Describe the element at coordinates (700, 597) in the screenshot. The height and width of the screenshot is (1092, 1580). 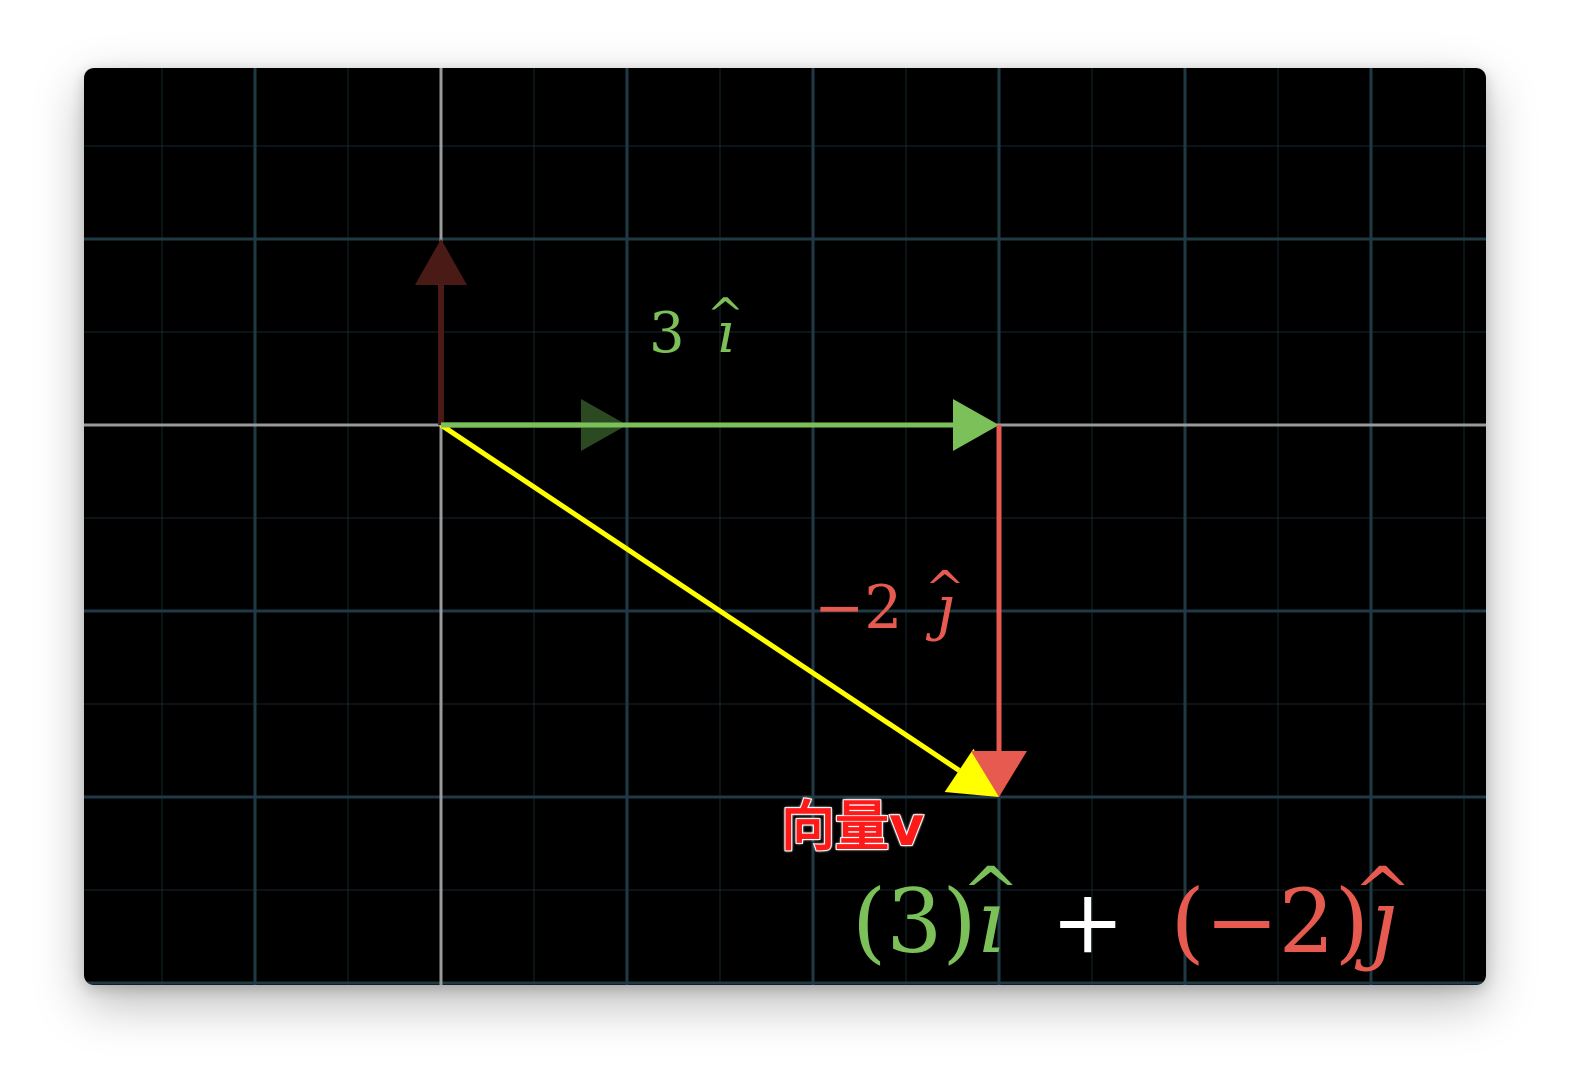
I see `v-vector-shaft` at that location.